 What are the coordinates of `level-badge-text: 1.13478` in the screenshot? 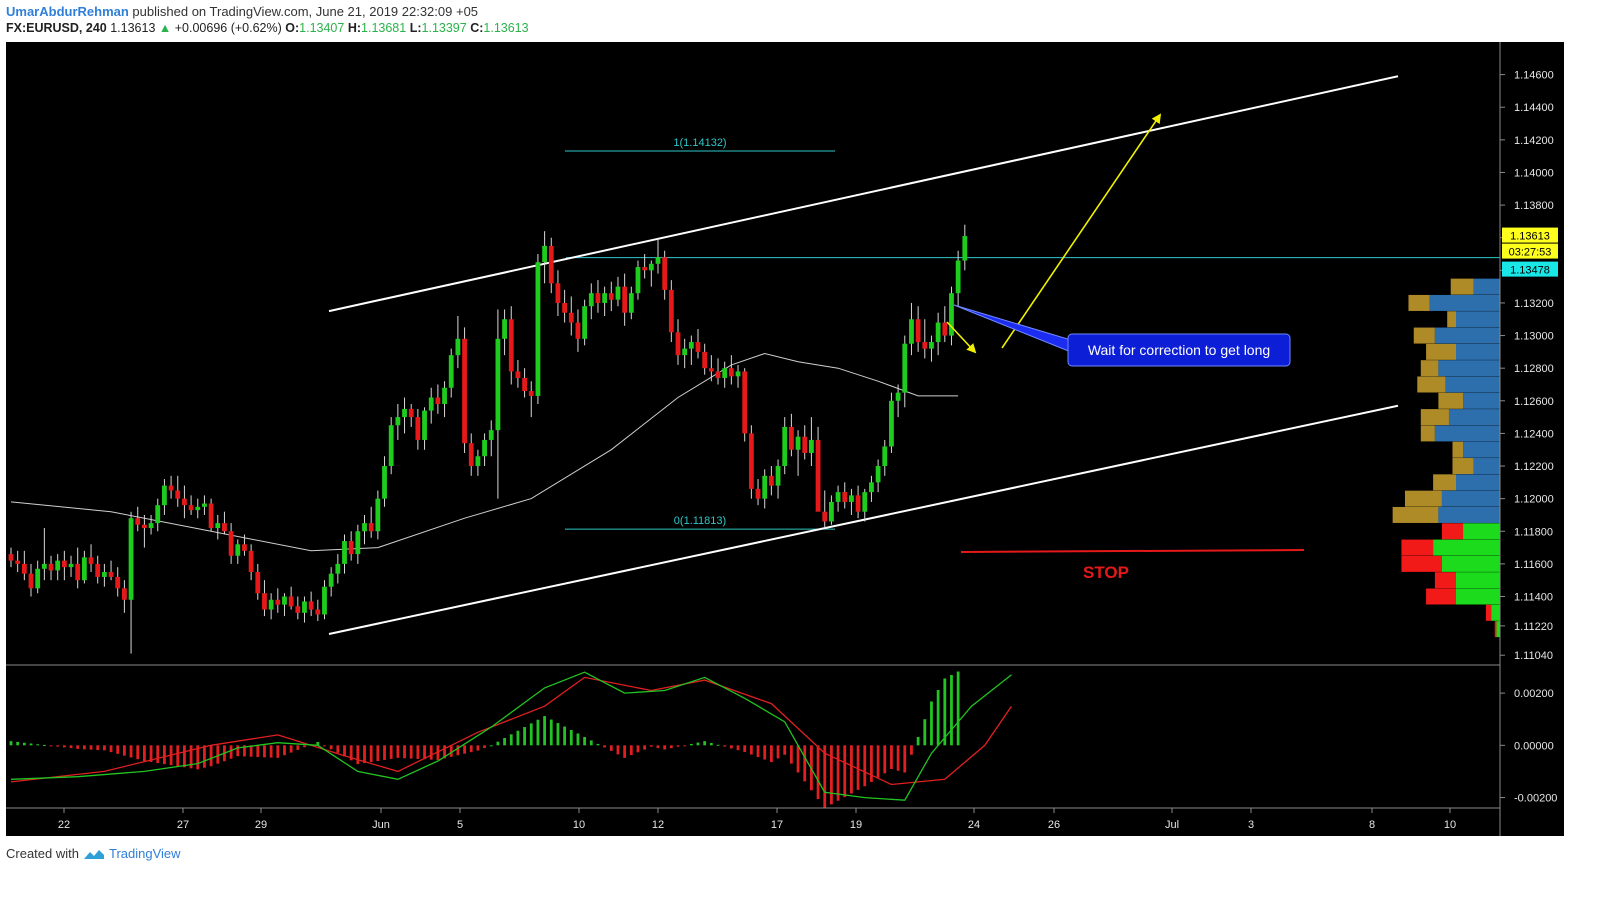 It's located at (1530, 271).